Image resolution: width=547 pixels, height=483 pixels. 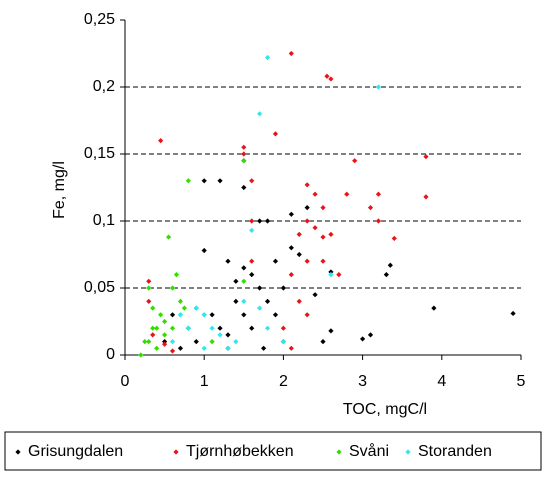 What do you see at coordinates (59, 190) in the screenshot?
I see `y-axis-title: Fe, mg/l` at bounding box center [59, 190].